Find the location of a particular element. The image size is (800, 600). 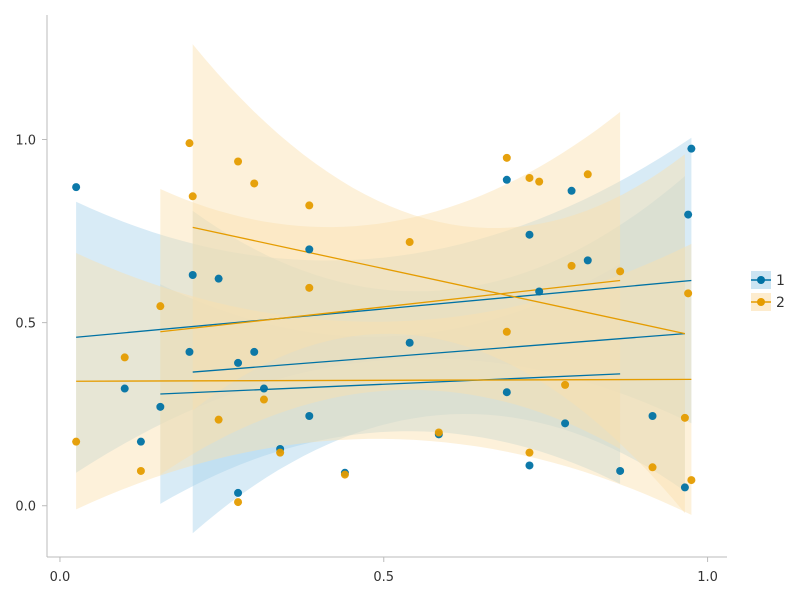

x-ticks: 0.0 0.5 1.0 is located at coordinates (384, 571).